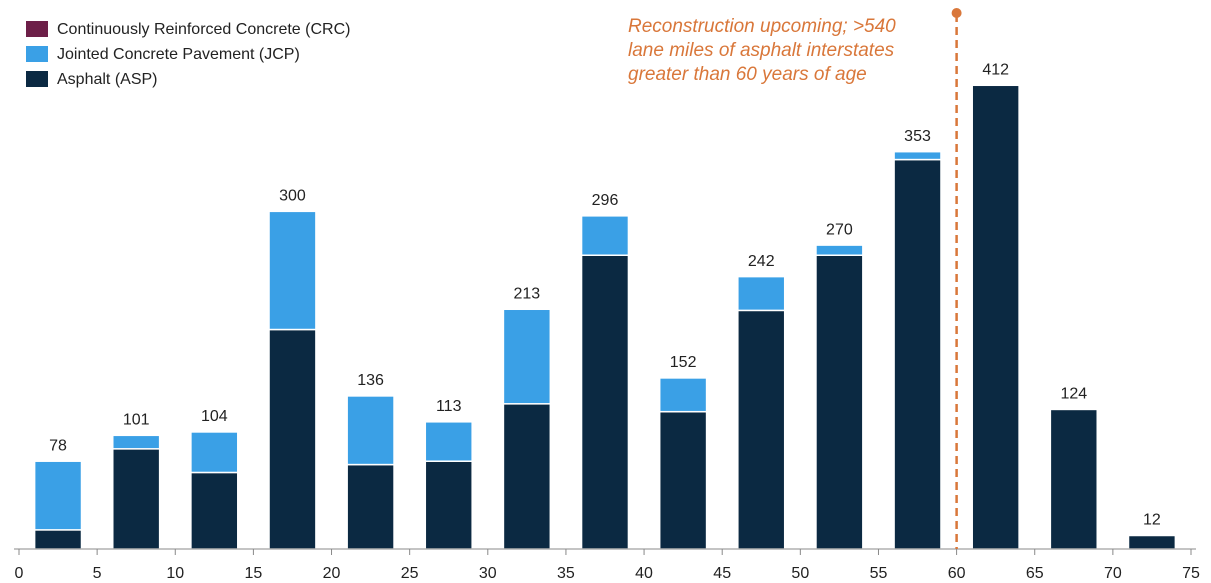 The width and height of the screenshot is (1211, 583). I want to click on total-label: 300, so click(292, 196).